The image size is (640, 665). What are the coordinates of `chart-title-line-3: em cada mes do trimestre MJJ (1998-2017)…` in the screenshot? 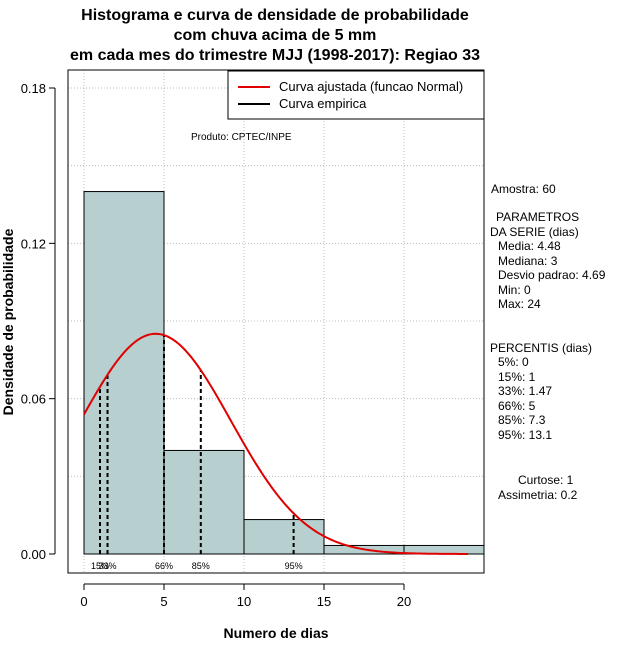 It's located at (275, 55).